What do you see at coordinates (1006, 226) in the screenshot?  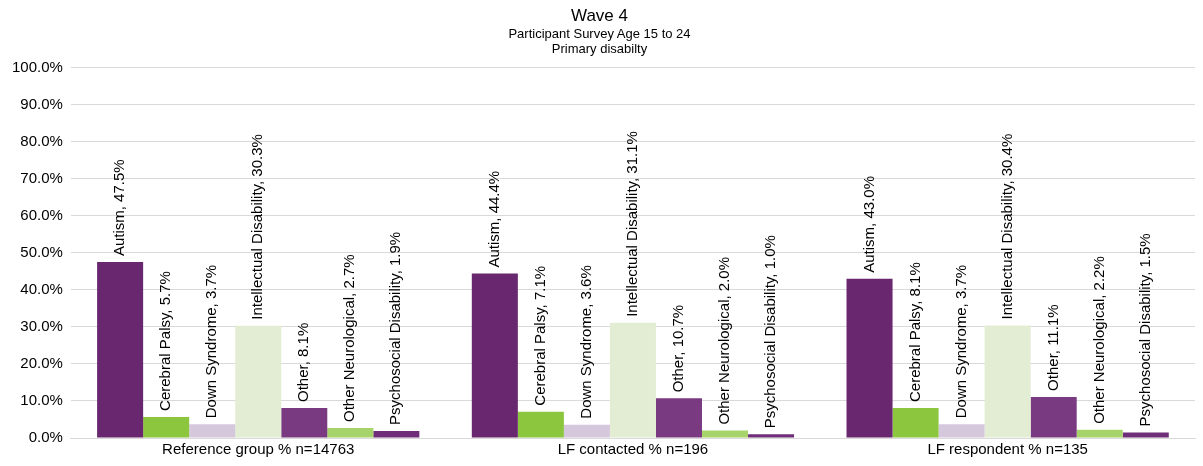 I see `data-label: Intellectual Disability, 30.4%` at bounding box center [1006, 226].